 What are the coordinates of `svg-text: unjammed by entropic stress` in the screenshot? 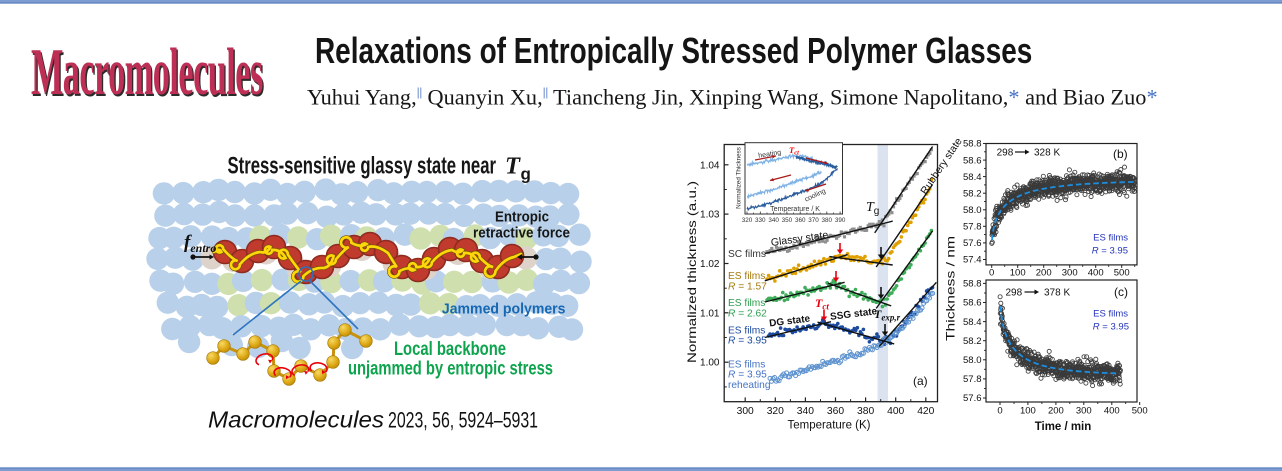 It's located at (450, 369).